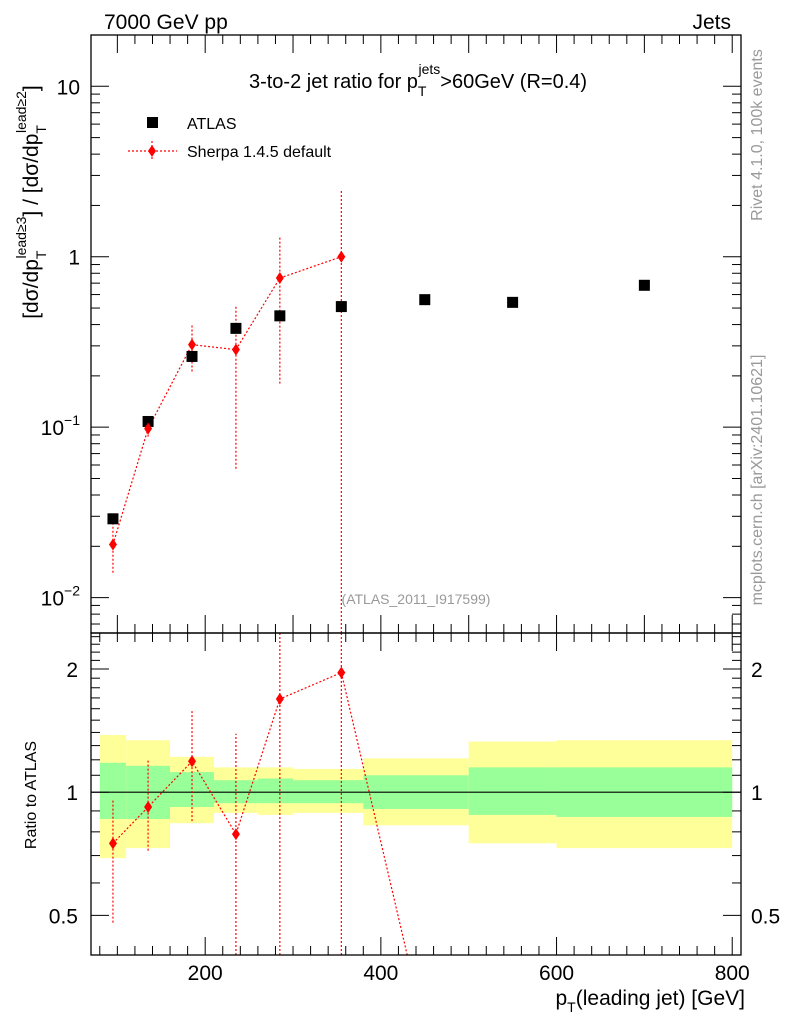 This screenshot has height=1024, width=786. I want to click on legend: ATLAS Sherpa 1.4.5 default, so click(230, 138).